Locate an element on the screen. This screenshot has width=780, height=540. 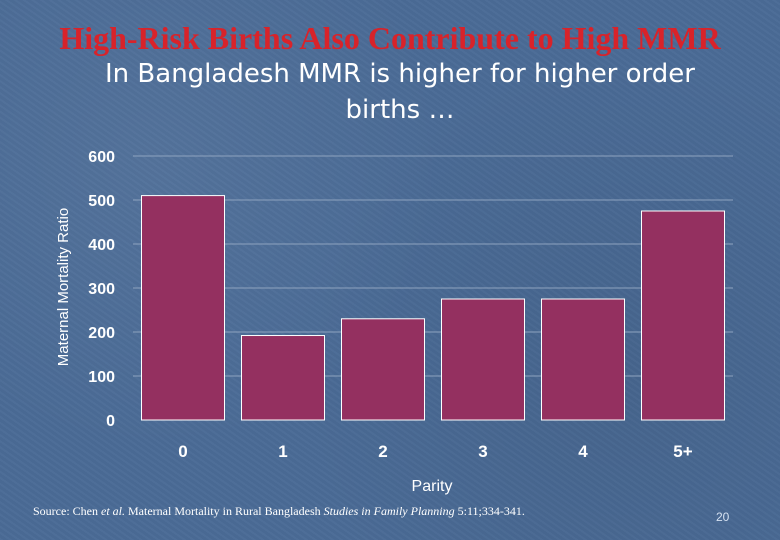
page-number: 20 is located at coordinates (723, 517).